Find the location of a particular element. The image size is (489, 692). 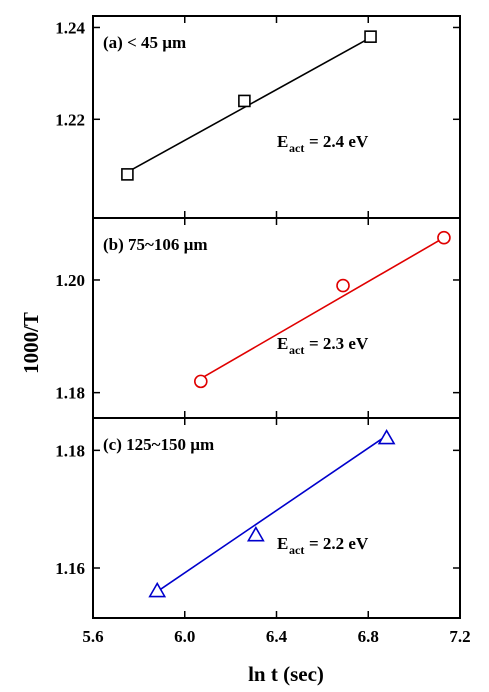

x-tick-label: 6.4 is located at coordinates (277, 636).